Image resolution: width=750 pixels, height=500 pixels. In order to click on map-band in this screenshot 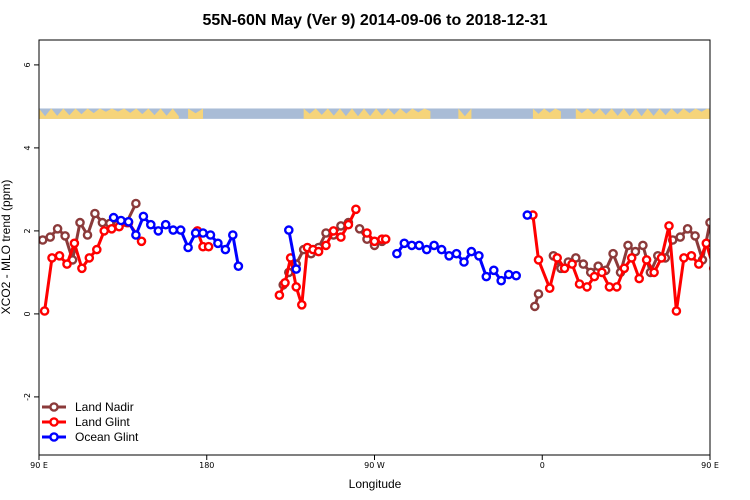, I will do `click(374, 113)`.